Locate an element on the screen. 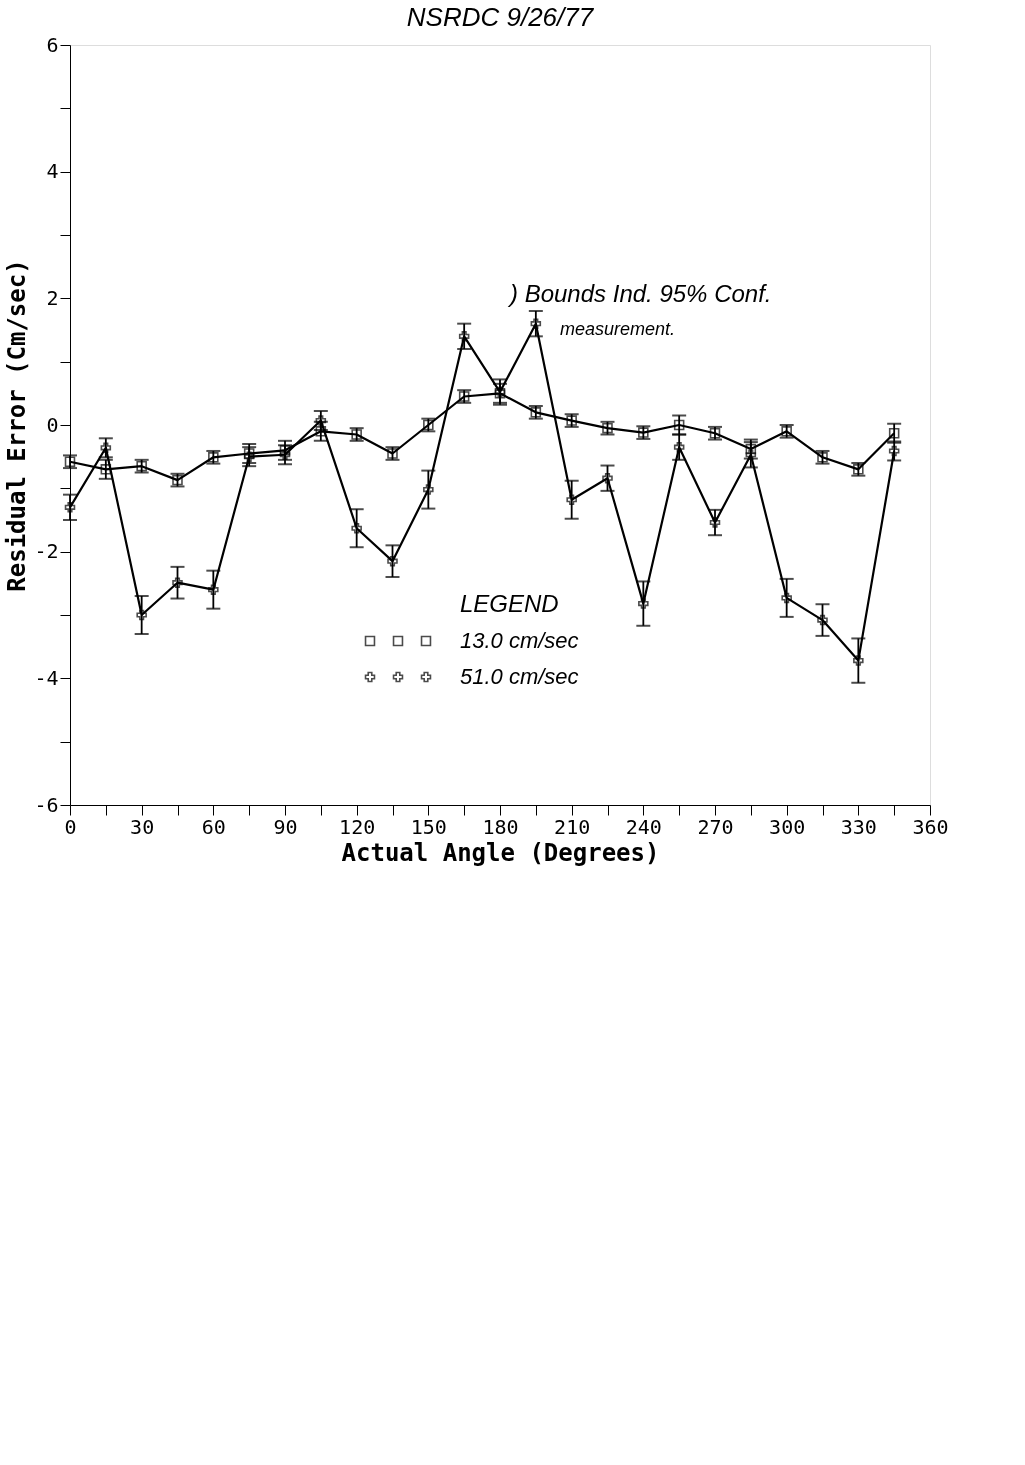 Image resolution: width=1025 pixels, height=1465 pixels. y-tick-label: 4 is located at coordinates (52, 171).